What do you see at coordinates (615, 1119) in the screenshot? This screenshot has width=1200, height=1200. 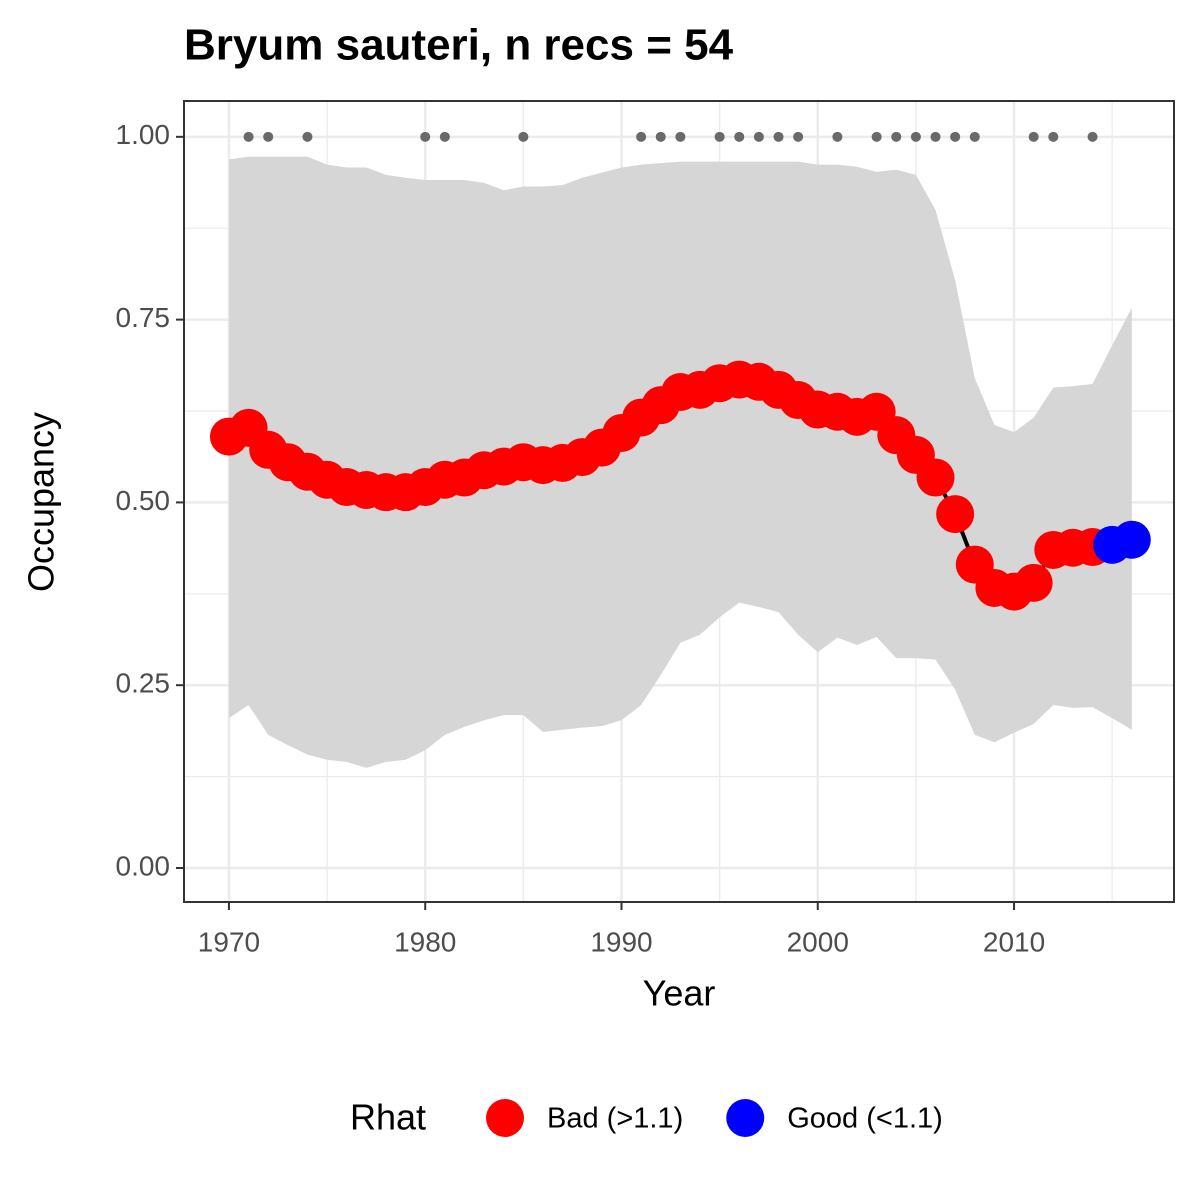 I see `legend-label: Bad (>1.1)` at bounding box center [615, 1119].